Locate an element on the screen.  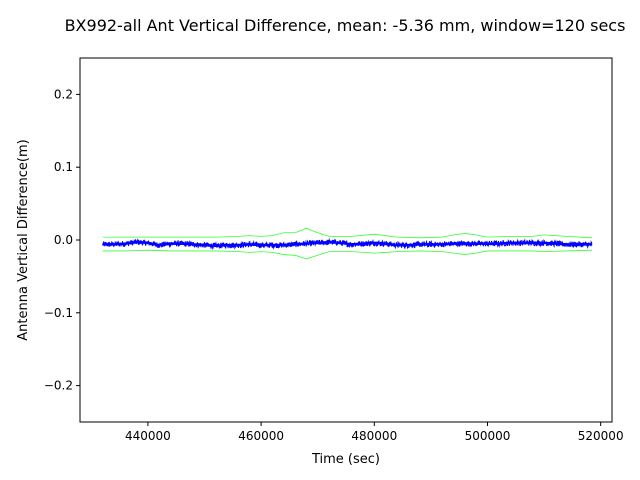
x-tick-label: 500000 is located at coordinates (488, 436).